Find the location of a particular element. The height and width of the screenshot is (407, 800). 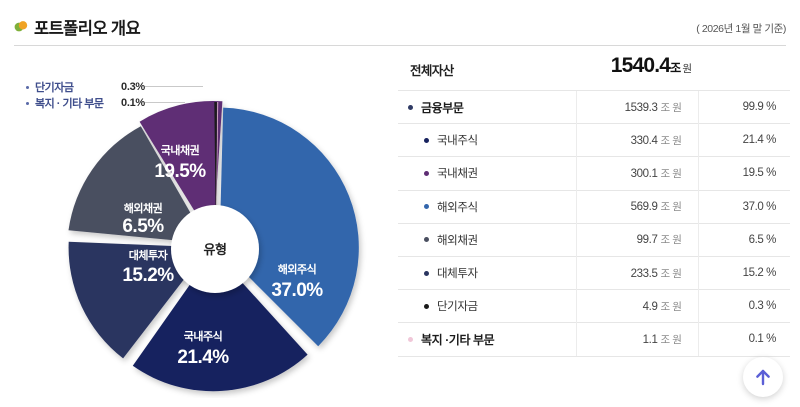

row-label: 금융부문 is located at coordinates (442, 107).